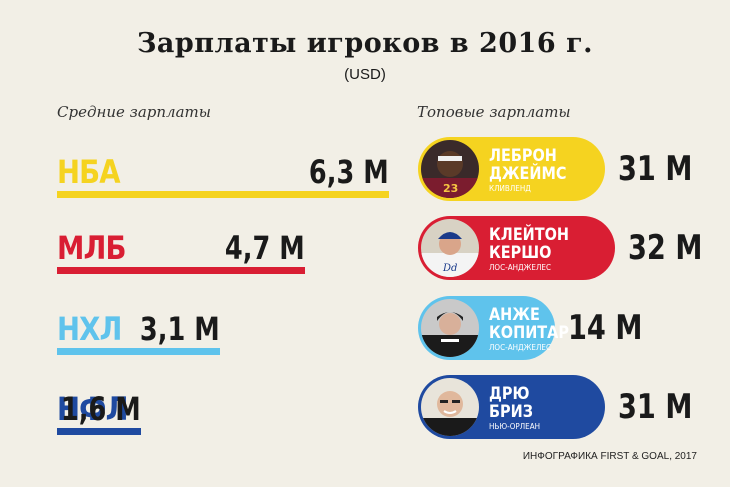  Describe the element at coordinates (365, 74) in the screenshot. I see `chart-subtitle: (USD)` at that location.